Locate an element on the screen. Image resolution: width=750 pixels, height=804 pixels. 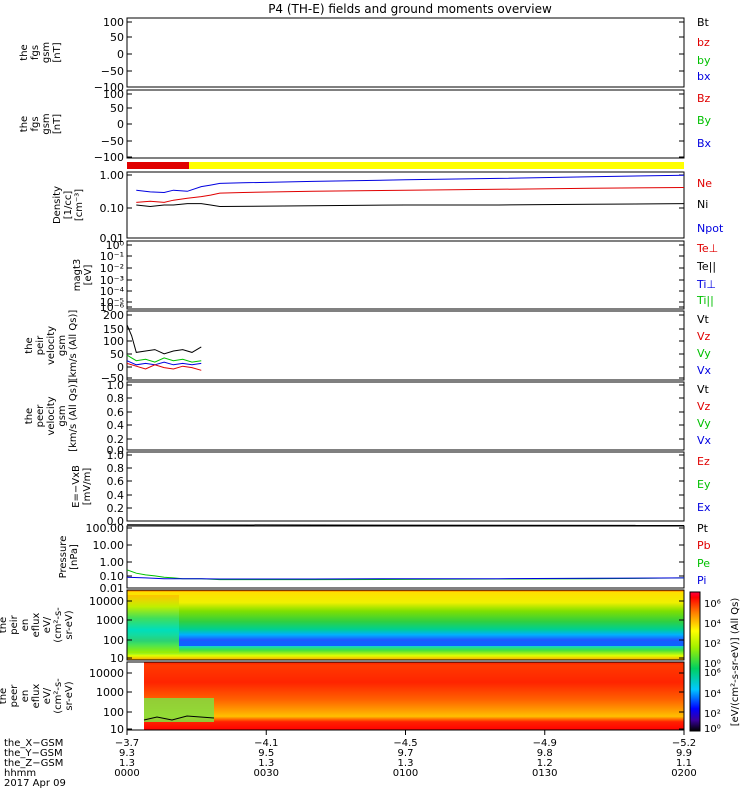
x-tick-label: 0000 is located at coordinates (126, 773).